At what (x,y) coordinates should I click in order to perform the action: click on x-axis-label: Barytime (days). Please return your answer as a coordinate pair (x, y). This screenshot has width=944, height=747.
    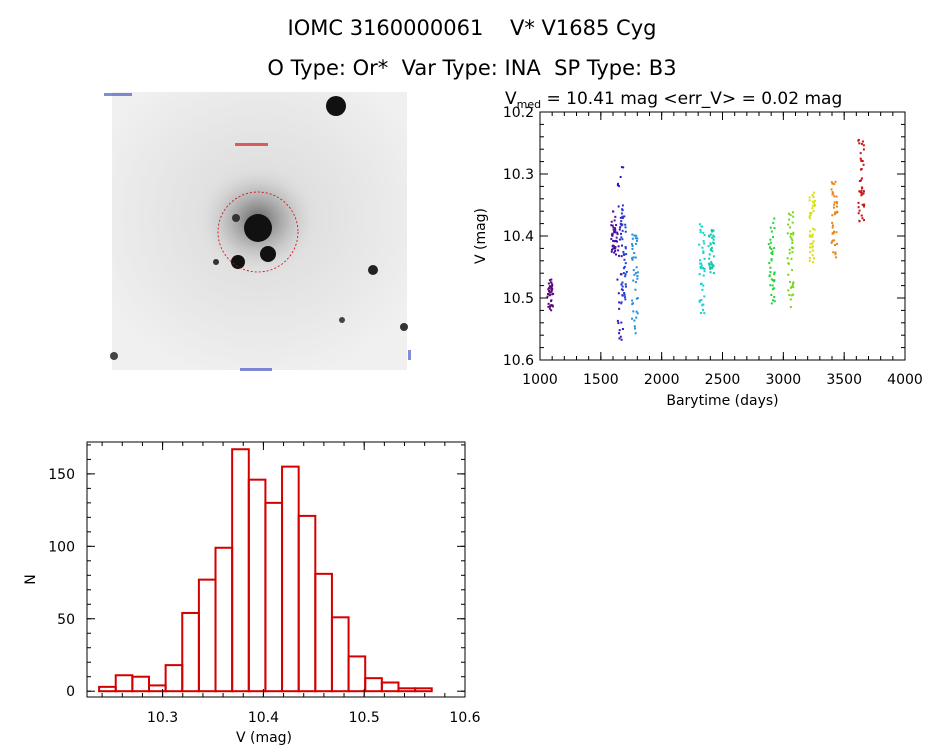
    Looking at the image, I should click on (722, 401).